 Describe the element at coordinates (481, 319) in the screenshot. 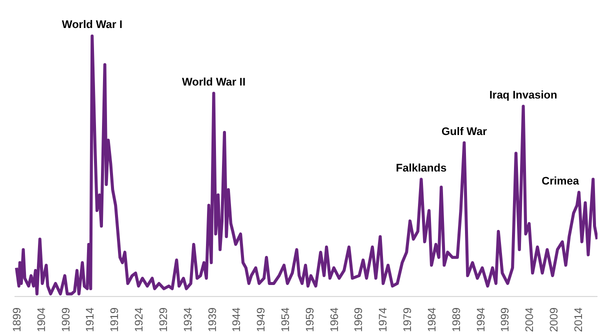

I see `x-tick-label: 1994` at that location.